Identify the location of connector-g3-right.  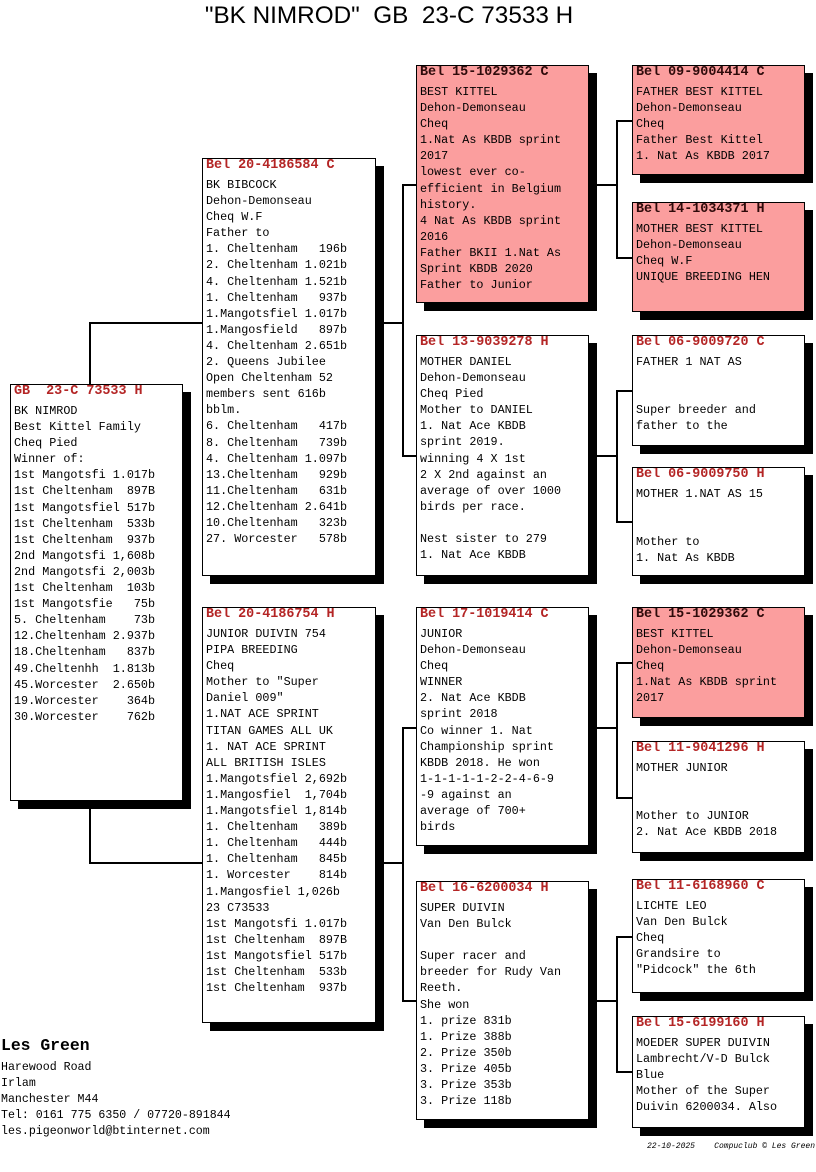
(603, 728).